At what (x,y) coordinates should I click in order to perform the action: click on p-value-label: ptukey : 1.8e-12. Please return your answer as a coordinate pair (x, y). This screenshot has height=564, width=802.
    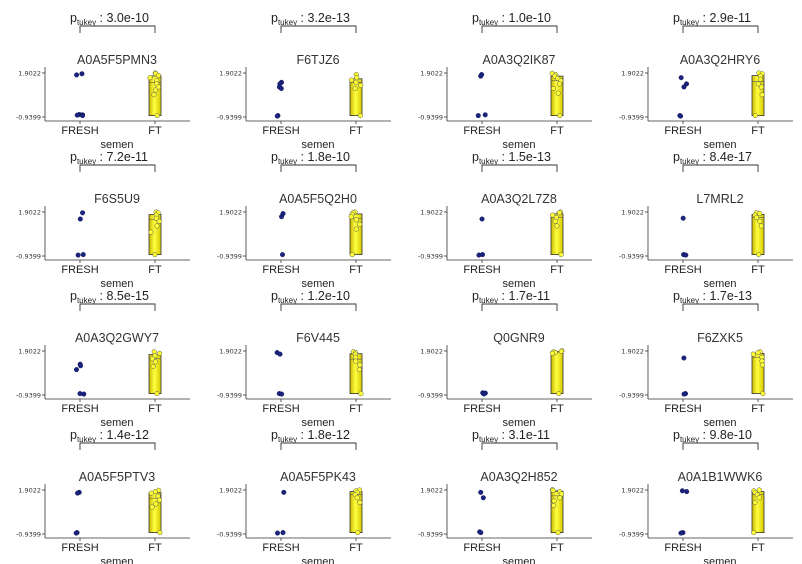
    Looking at the image, I should click on (310, 436).